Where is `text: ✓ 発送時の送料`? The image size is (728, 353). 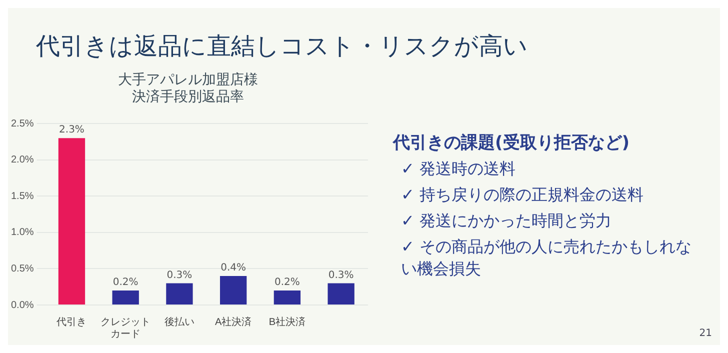 text: ✓ 発送時の送料 is located at coordinates (458, 169).